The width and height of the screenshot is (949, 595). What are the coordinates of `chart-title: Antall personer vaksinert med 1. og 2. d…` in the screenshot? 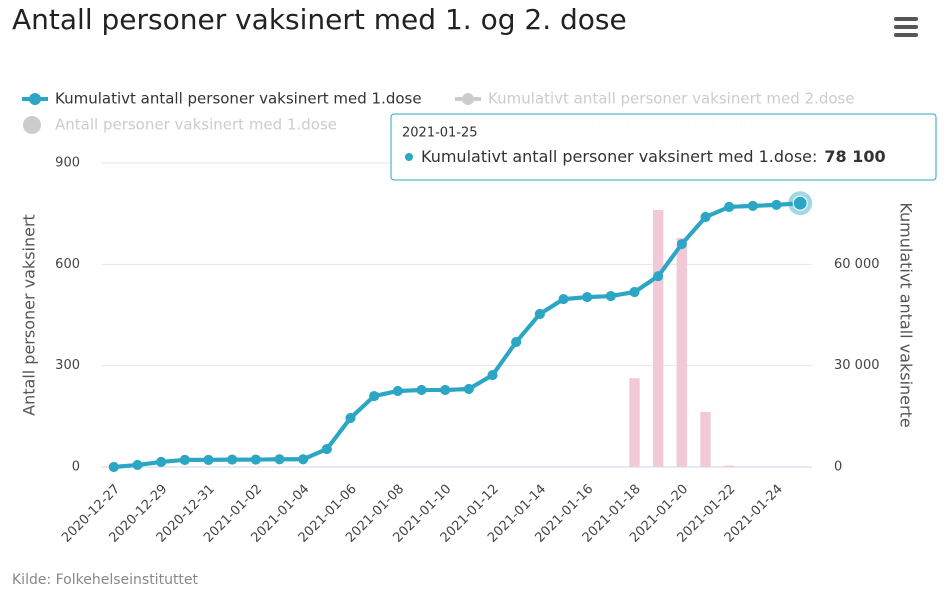 It's located at (319, 19).